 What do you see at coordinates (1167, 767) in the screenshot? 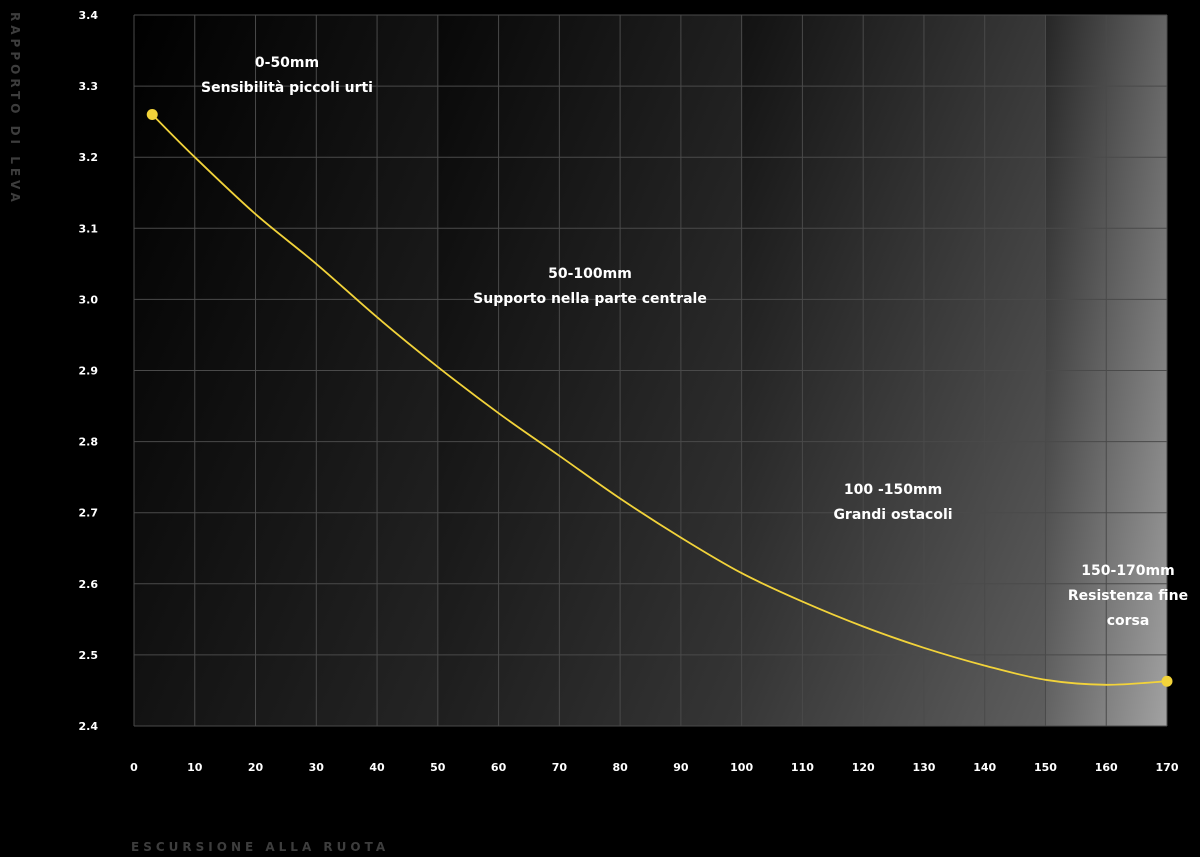
I see `x-tick-label: 170` at bounding box center [1167, 767].